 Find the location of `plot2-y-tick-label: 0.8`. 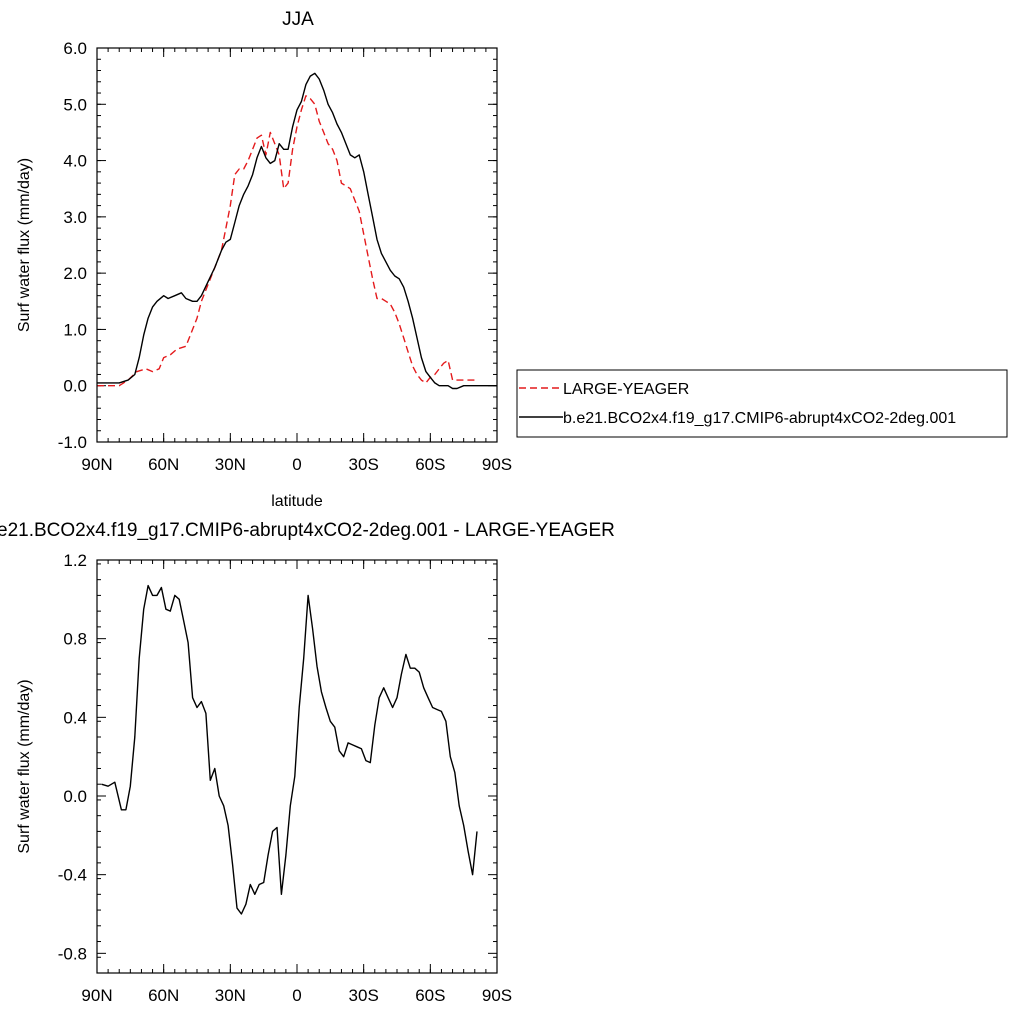

plot2-y-tick-label: 0.8 is located at coordinates (75, 639).